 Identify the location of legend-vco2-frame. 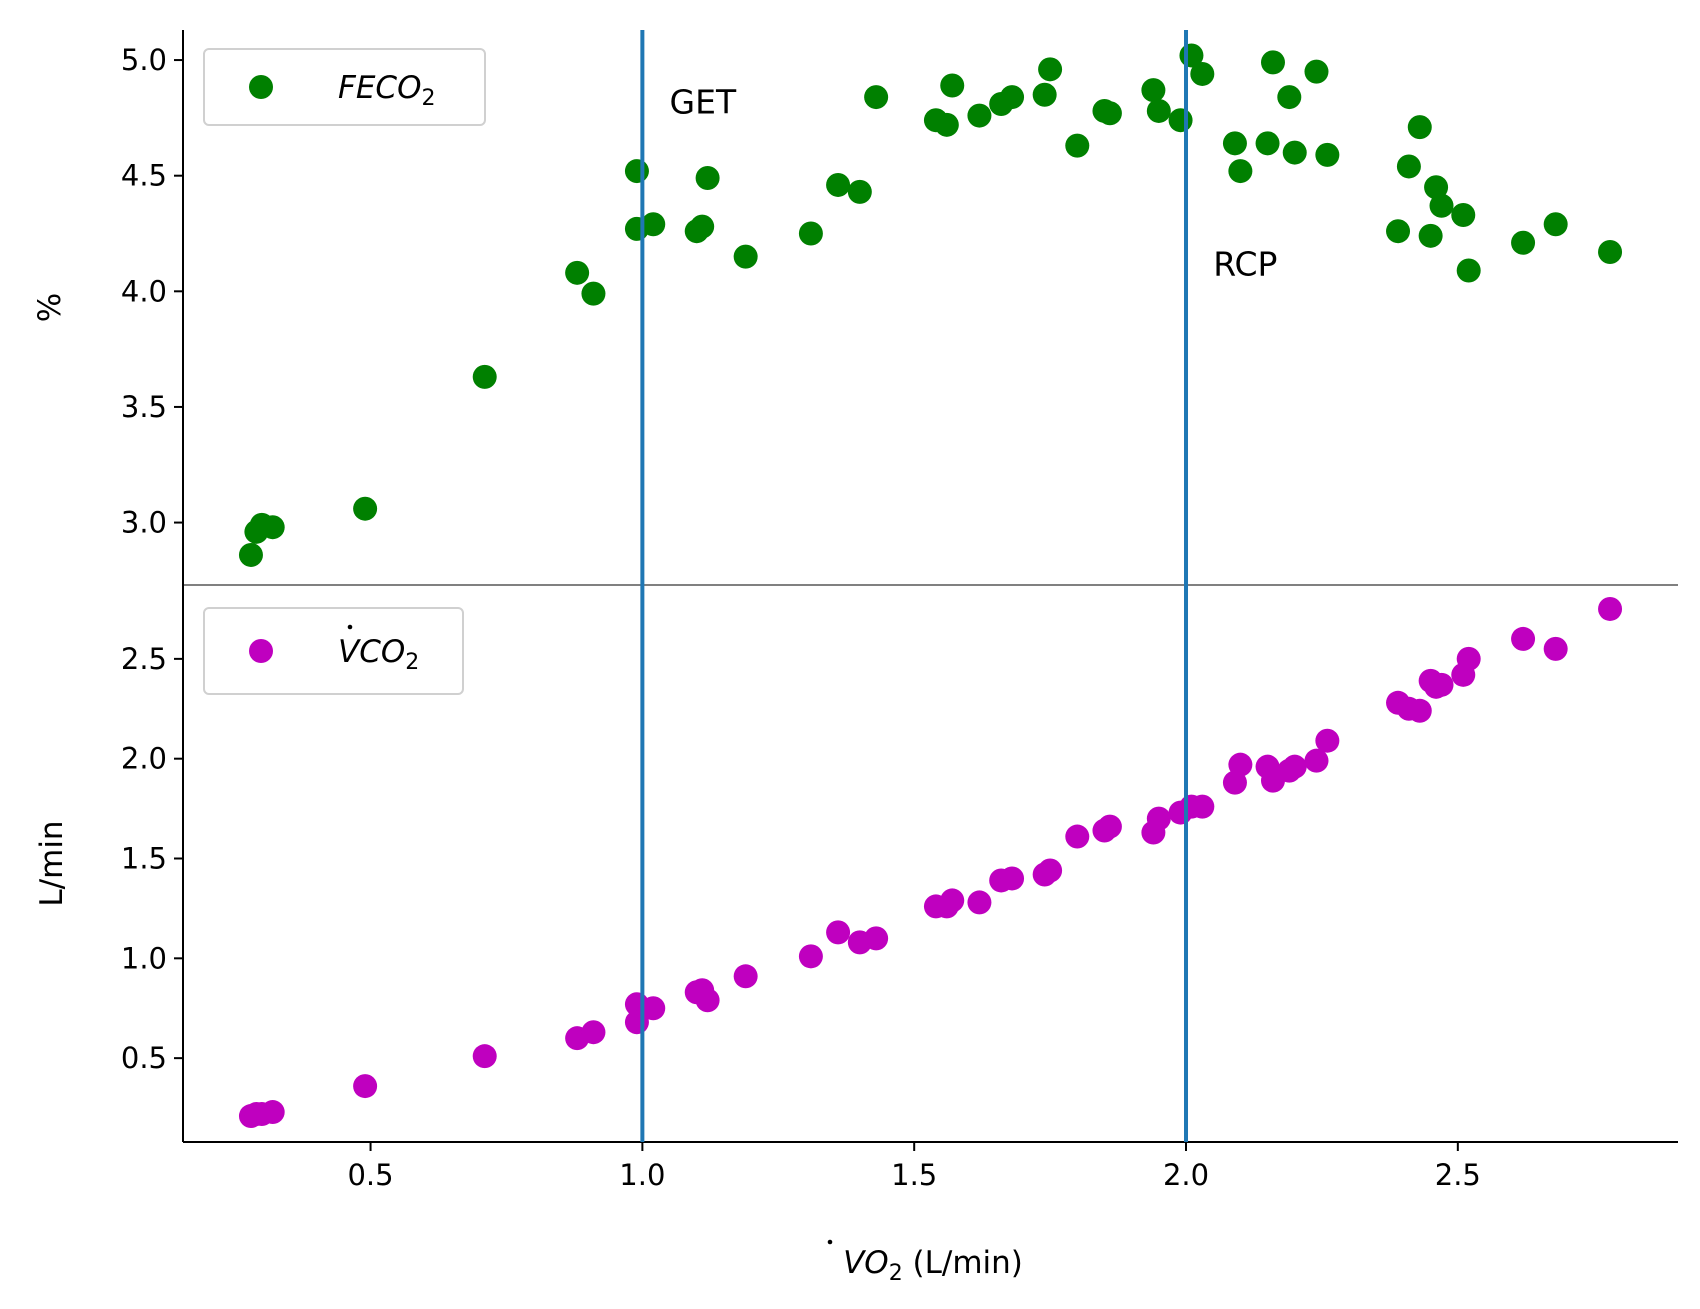
(333, 651).